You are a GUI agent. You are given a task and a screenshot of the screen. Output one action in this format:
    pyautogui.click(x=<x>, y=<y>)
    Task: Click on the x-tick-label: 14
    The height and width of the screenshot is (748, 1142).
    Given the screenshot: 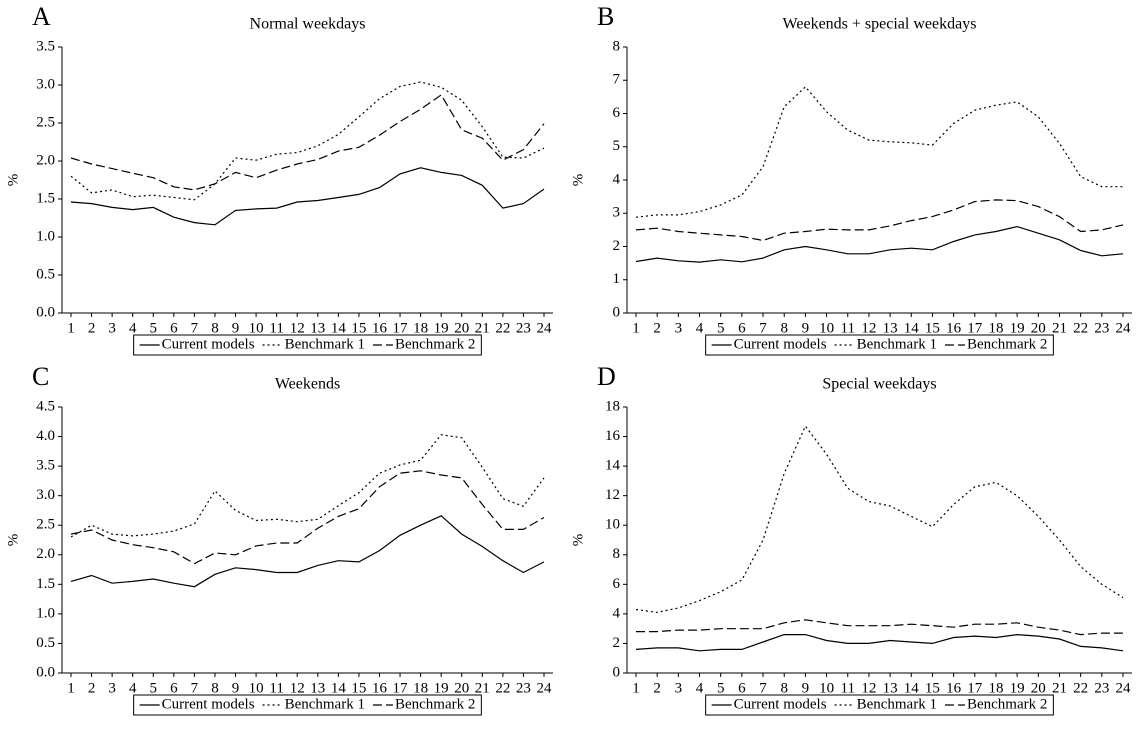 What is the action you would take?
    pyautogui.click(x=912, y=328)
    